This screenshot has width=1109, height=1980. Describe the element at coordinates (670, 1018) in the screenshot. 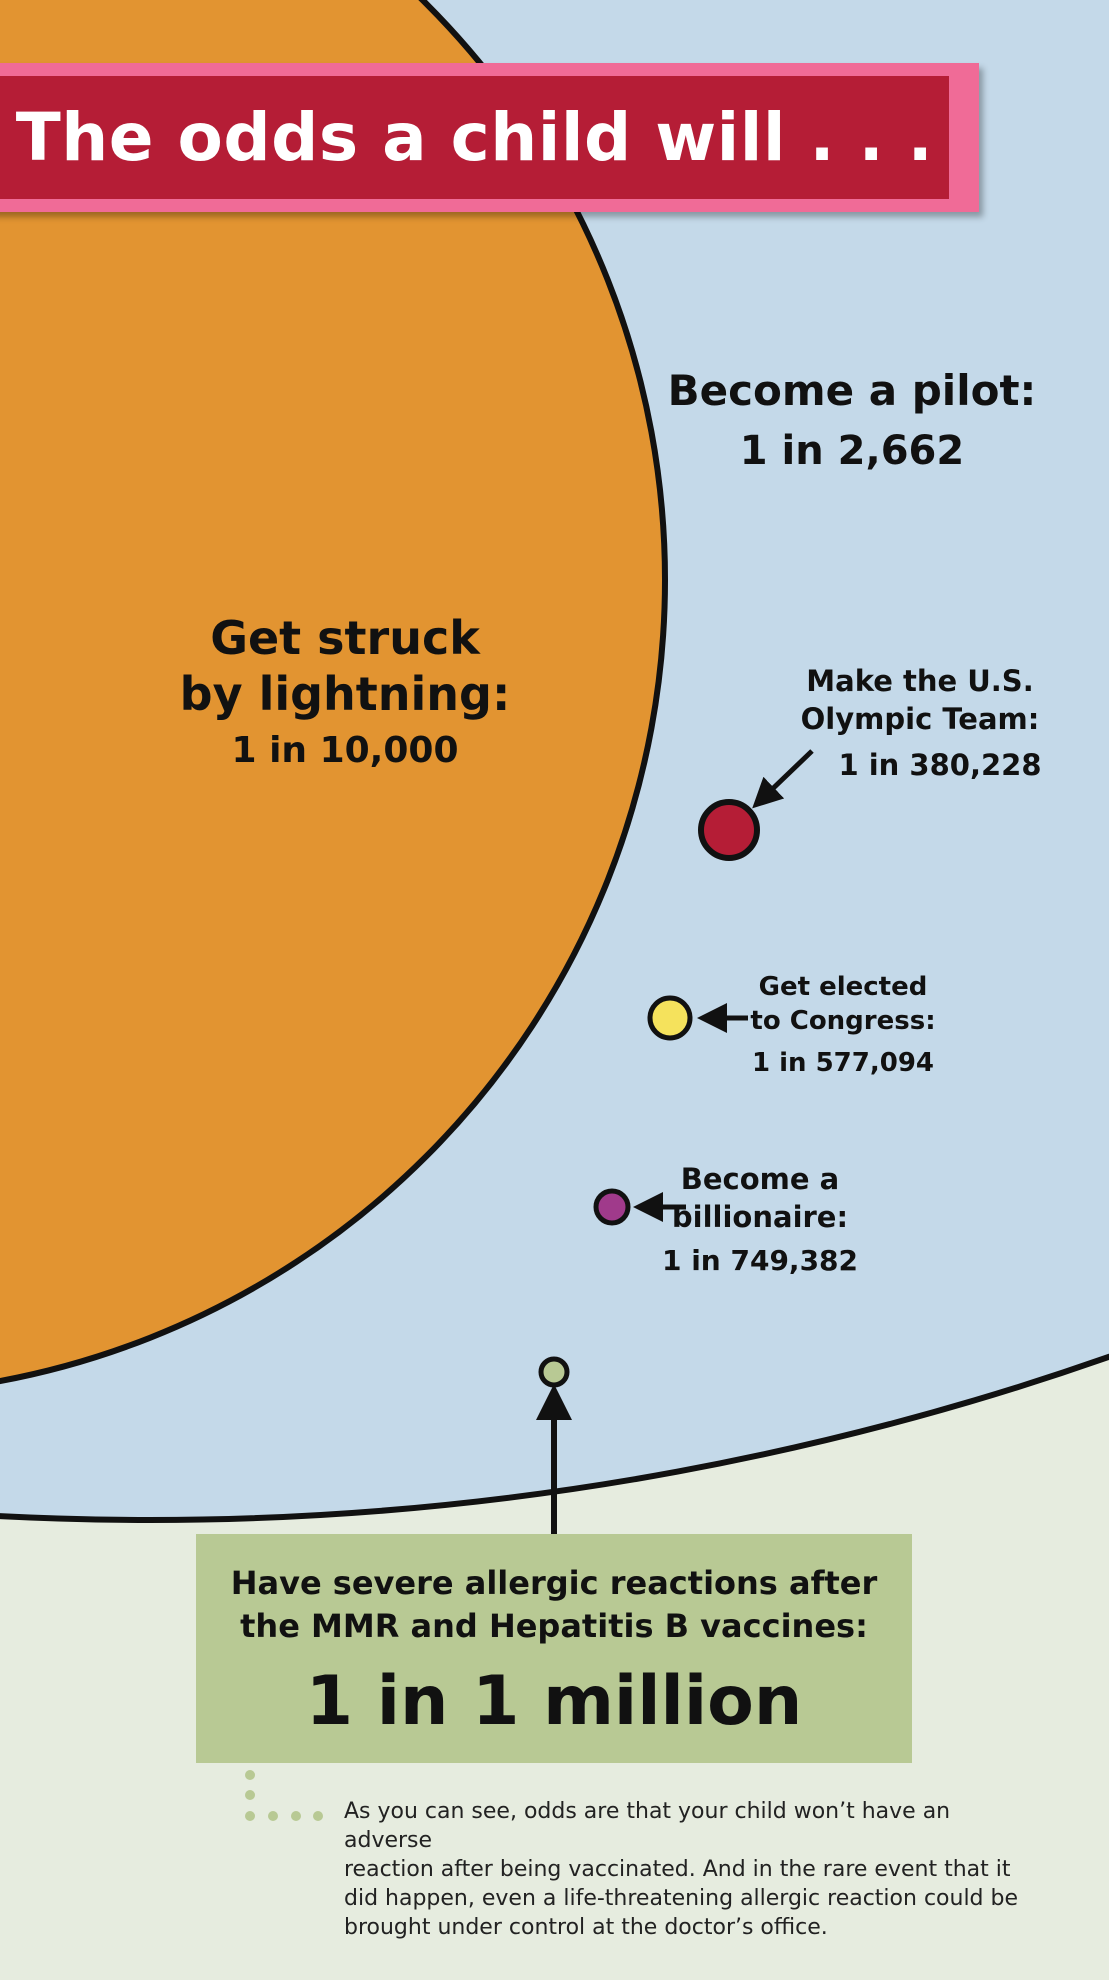

I see `congress-circle` at that location.